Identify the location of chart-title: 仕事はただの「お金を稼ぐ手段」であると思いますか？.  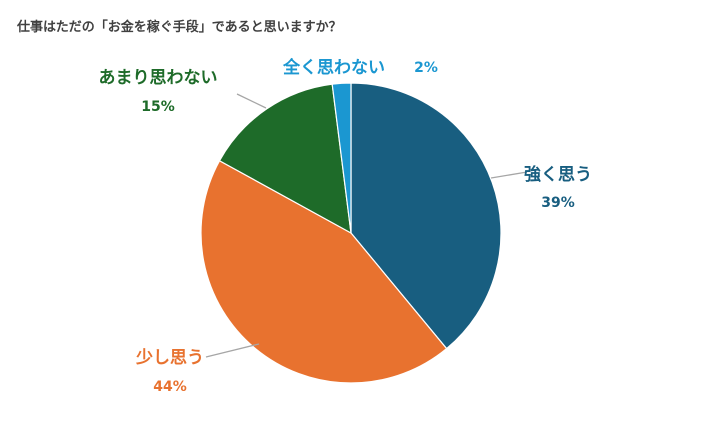
(179, 27).